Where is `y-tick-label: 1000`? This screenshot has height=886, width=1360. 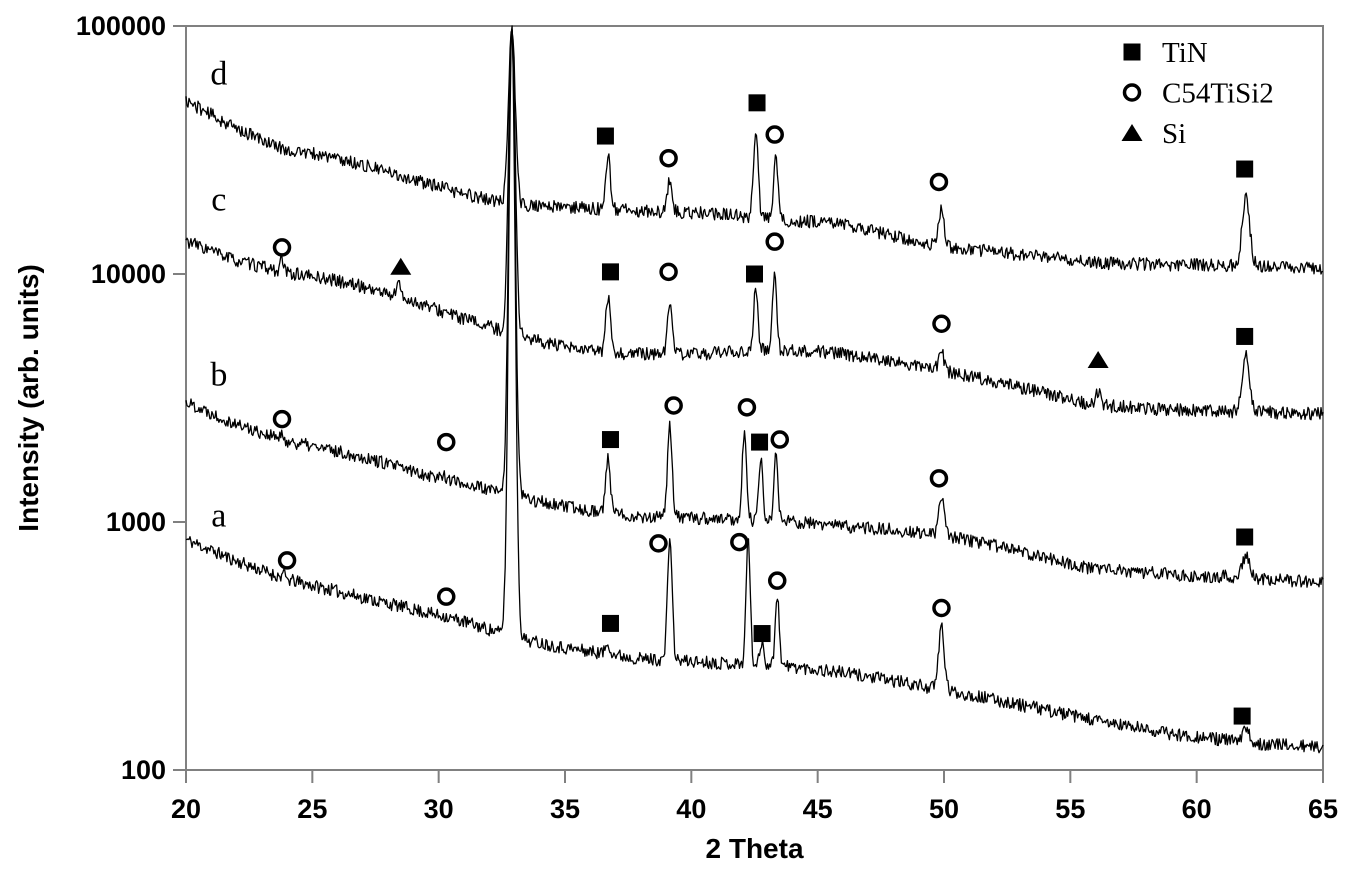
y-tick-label: 1000 is located at coordinates (136, 522).